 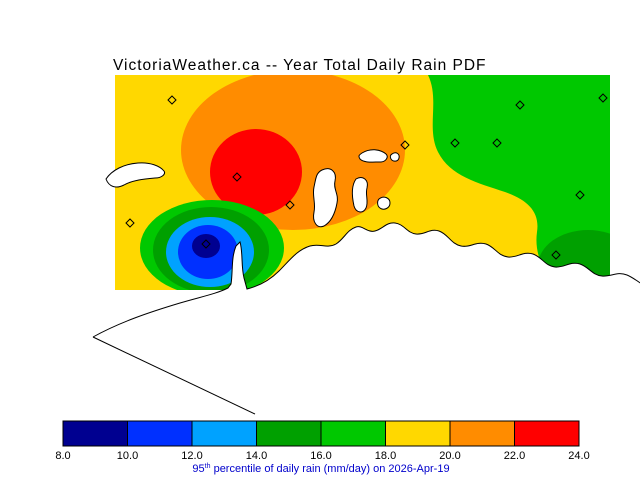 What do you see at coordinates (385, 456) in the screenshot?
I see `colorbar-tick-18: 18.0` at bounding box center [385, 456].